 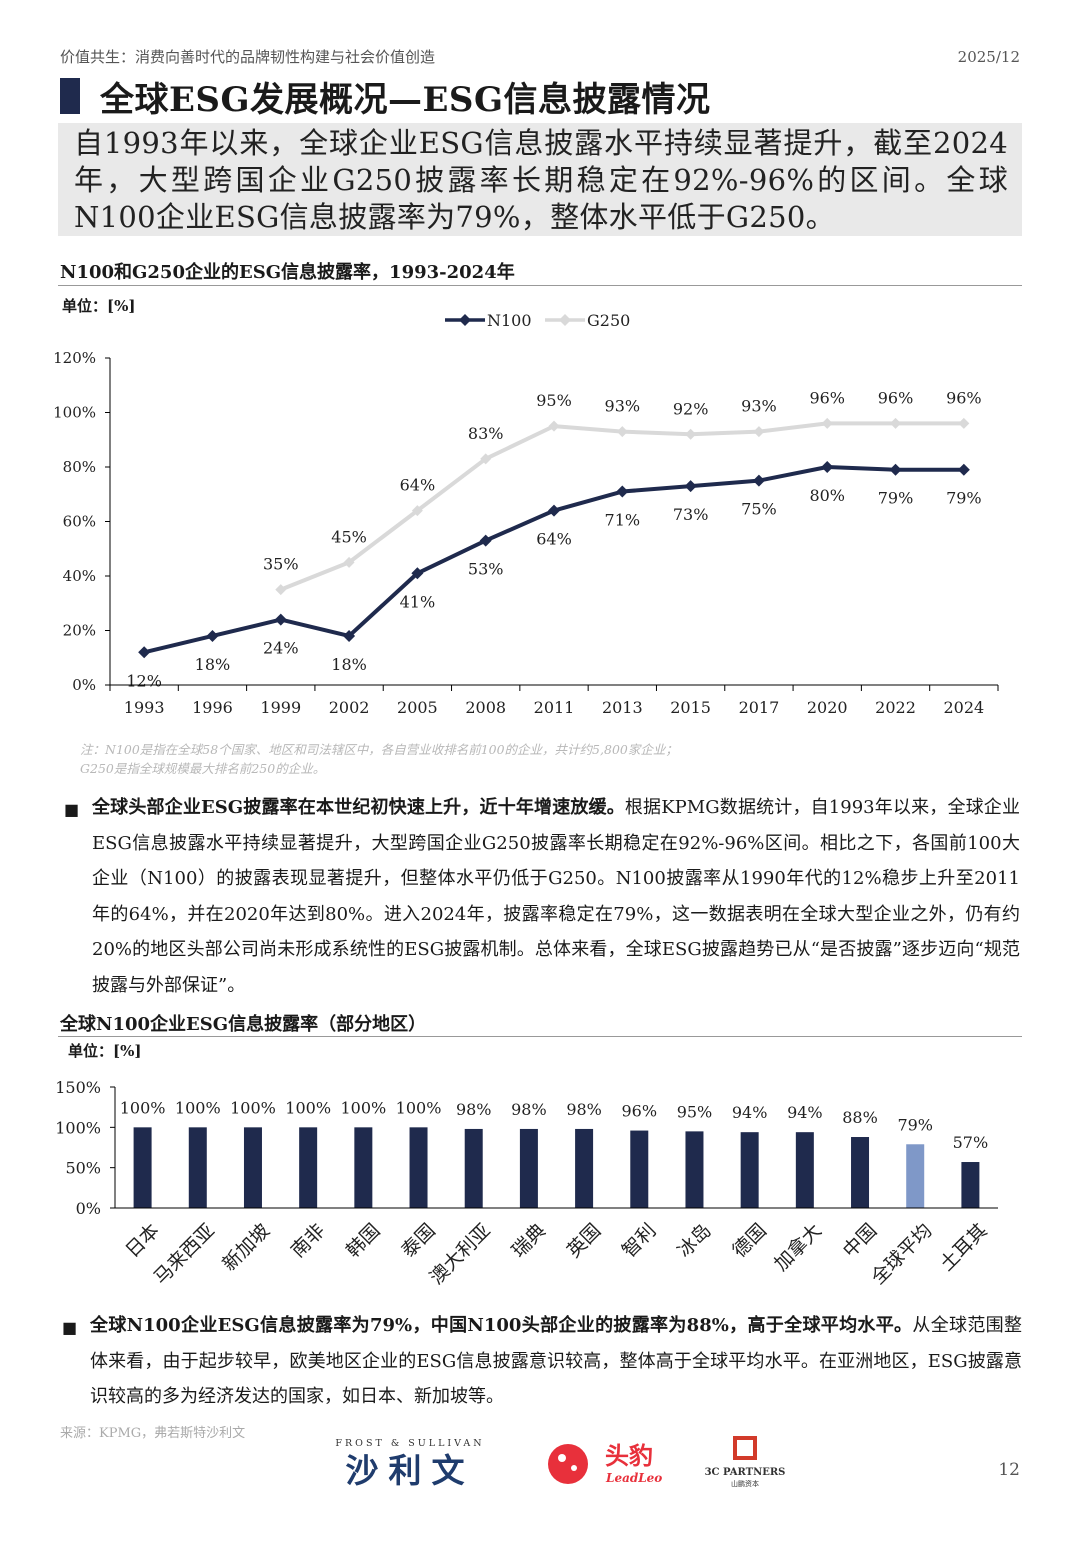 What do you see at coordinates (554, 707) in the screenshot?
I see `x-tick-label: 2011` at bounding box center [554, 707].